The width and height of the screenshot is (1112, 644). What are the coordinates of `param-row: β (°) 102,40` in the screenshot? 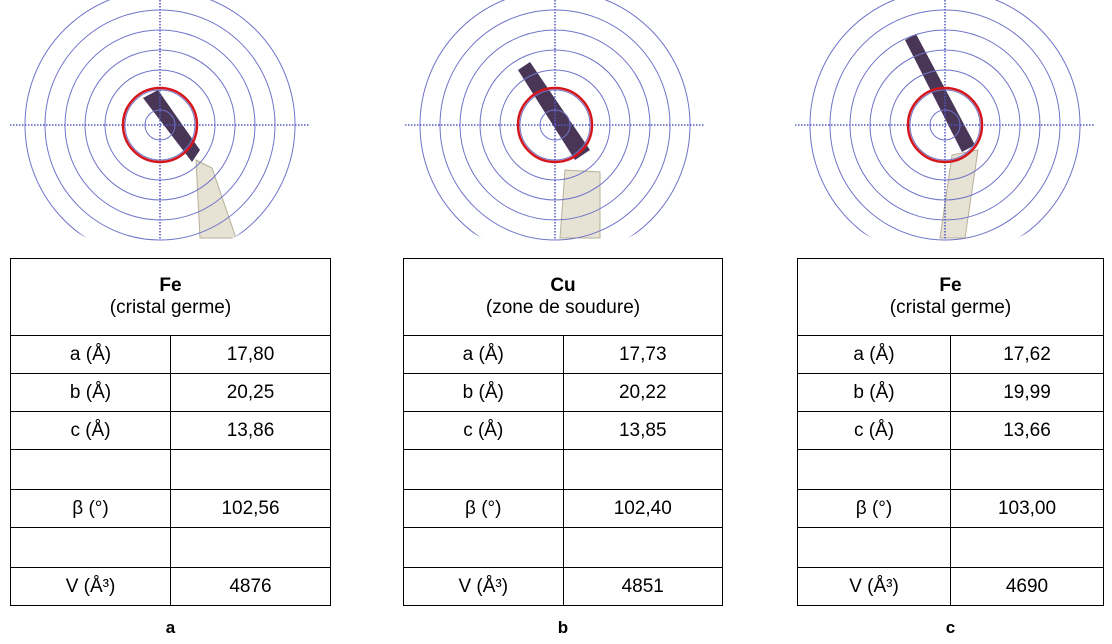 It's located at (563, 508).